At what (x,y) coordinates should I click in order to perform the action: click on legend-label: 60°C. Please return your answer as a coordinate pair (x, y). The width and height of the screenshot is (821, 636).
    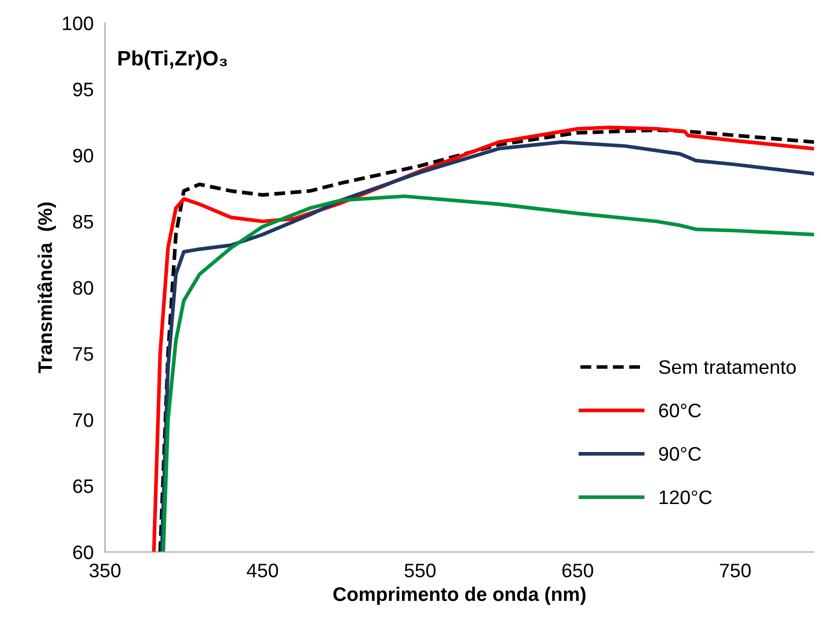
    Looking at the image, I should click on (680, 411).